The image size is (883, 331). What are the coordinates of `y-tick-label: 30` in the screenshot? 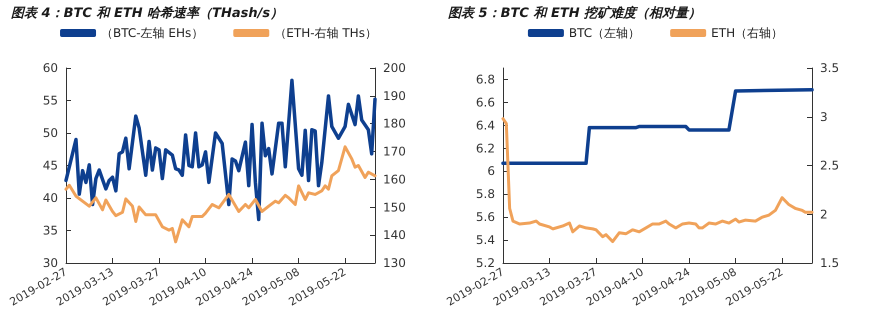 It's located at (50, 263).